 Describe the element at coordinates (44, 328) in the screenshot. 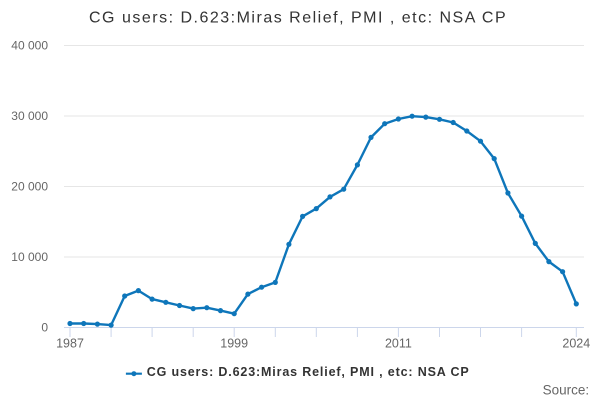

I see `svg-text: 0` at that location.